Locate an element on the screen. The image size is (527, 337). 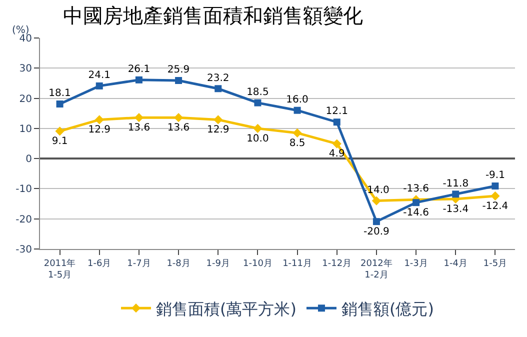
y-tick-label: 10 is located at coordinates (25, 129).